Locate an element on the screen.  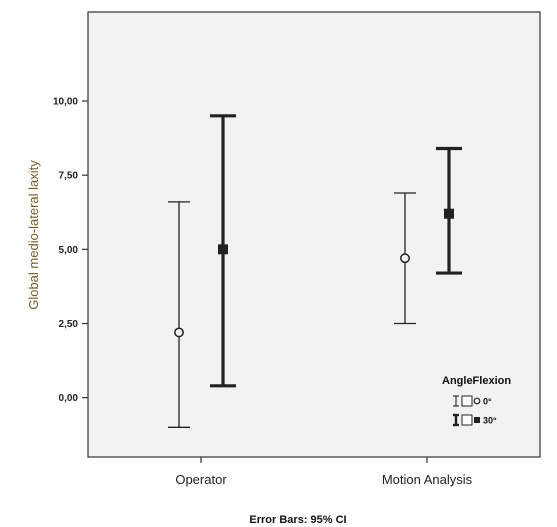
legend-entry-label: 30° is located at coordinates (490, 421).